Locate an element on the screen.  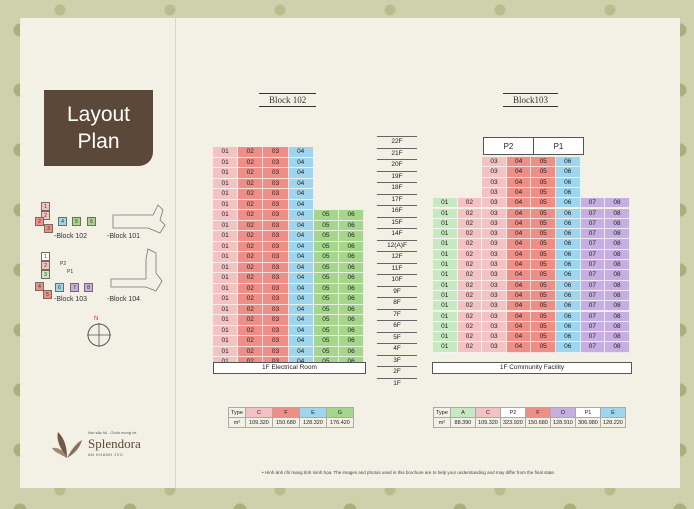
mini-103-unit-6: 6 is located at coordinates (59, 287).